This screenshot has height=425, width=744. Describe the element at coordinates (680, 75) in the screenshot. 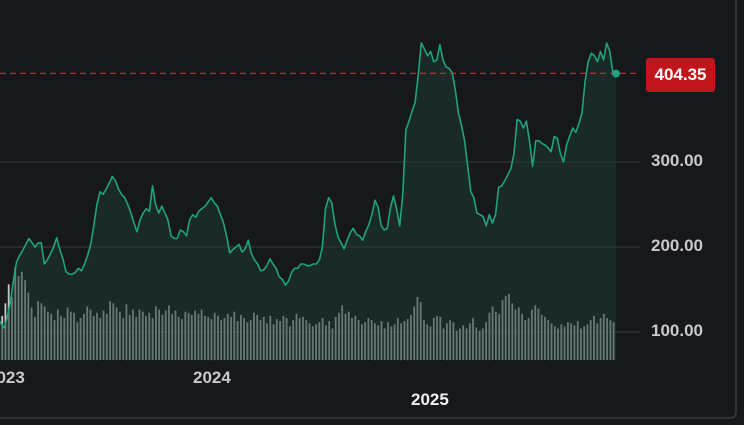

I see `last-price-badge: 404.35` at that location.